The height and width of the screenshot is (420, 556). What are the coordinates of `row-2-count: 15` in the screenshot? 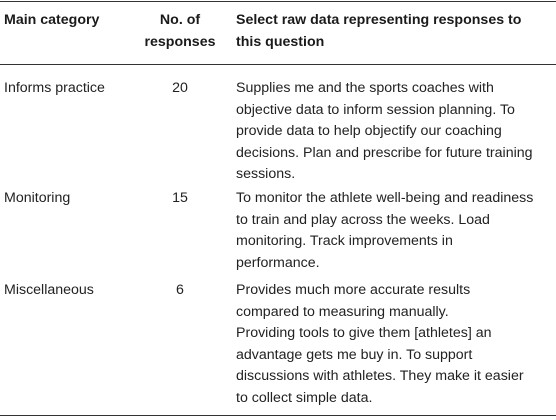 It's located at (180, 199).